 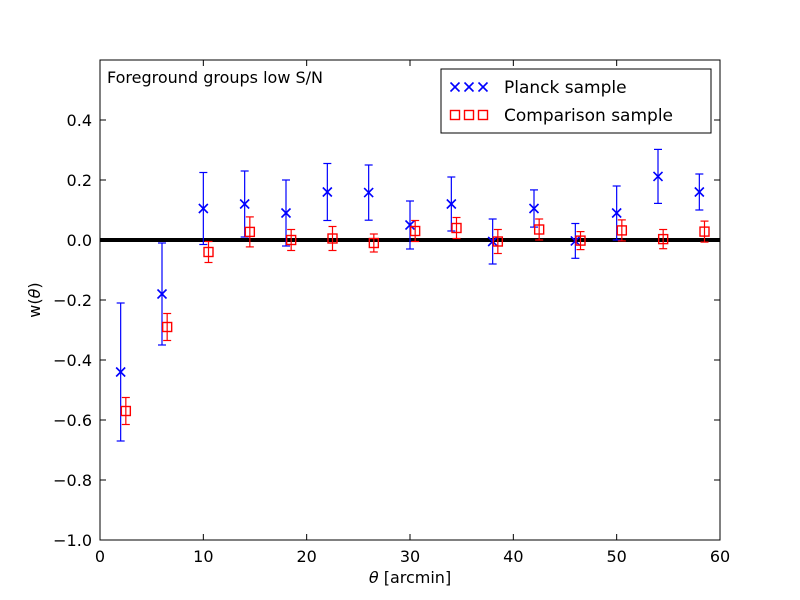 What do you see at coordinates (34, 285) in the screenshot?
I see `y-axis-label-suffix: )` at bounding box center [34, 285].